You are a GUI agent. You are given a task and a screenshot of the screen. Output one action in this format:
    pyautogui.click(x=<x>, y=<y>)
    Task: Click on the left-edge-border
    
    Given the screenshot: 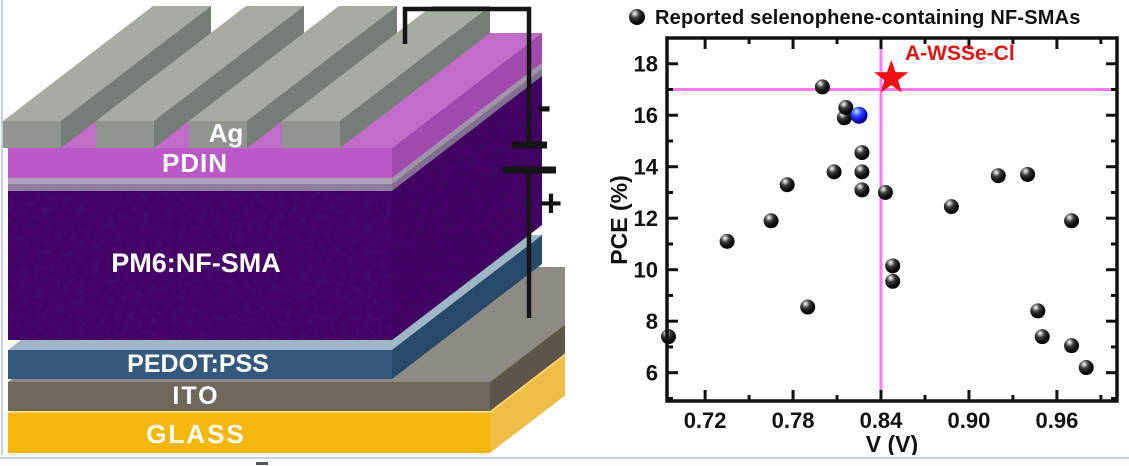 What is the action you would take?
    pyautogui.click(x=2, y=229)
    